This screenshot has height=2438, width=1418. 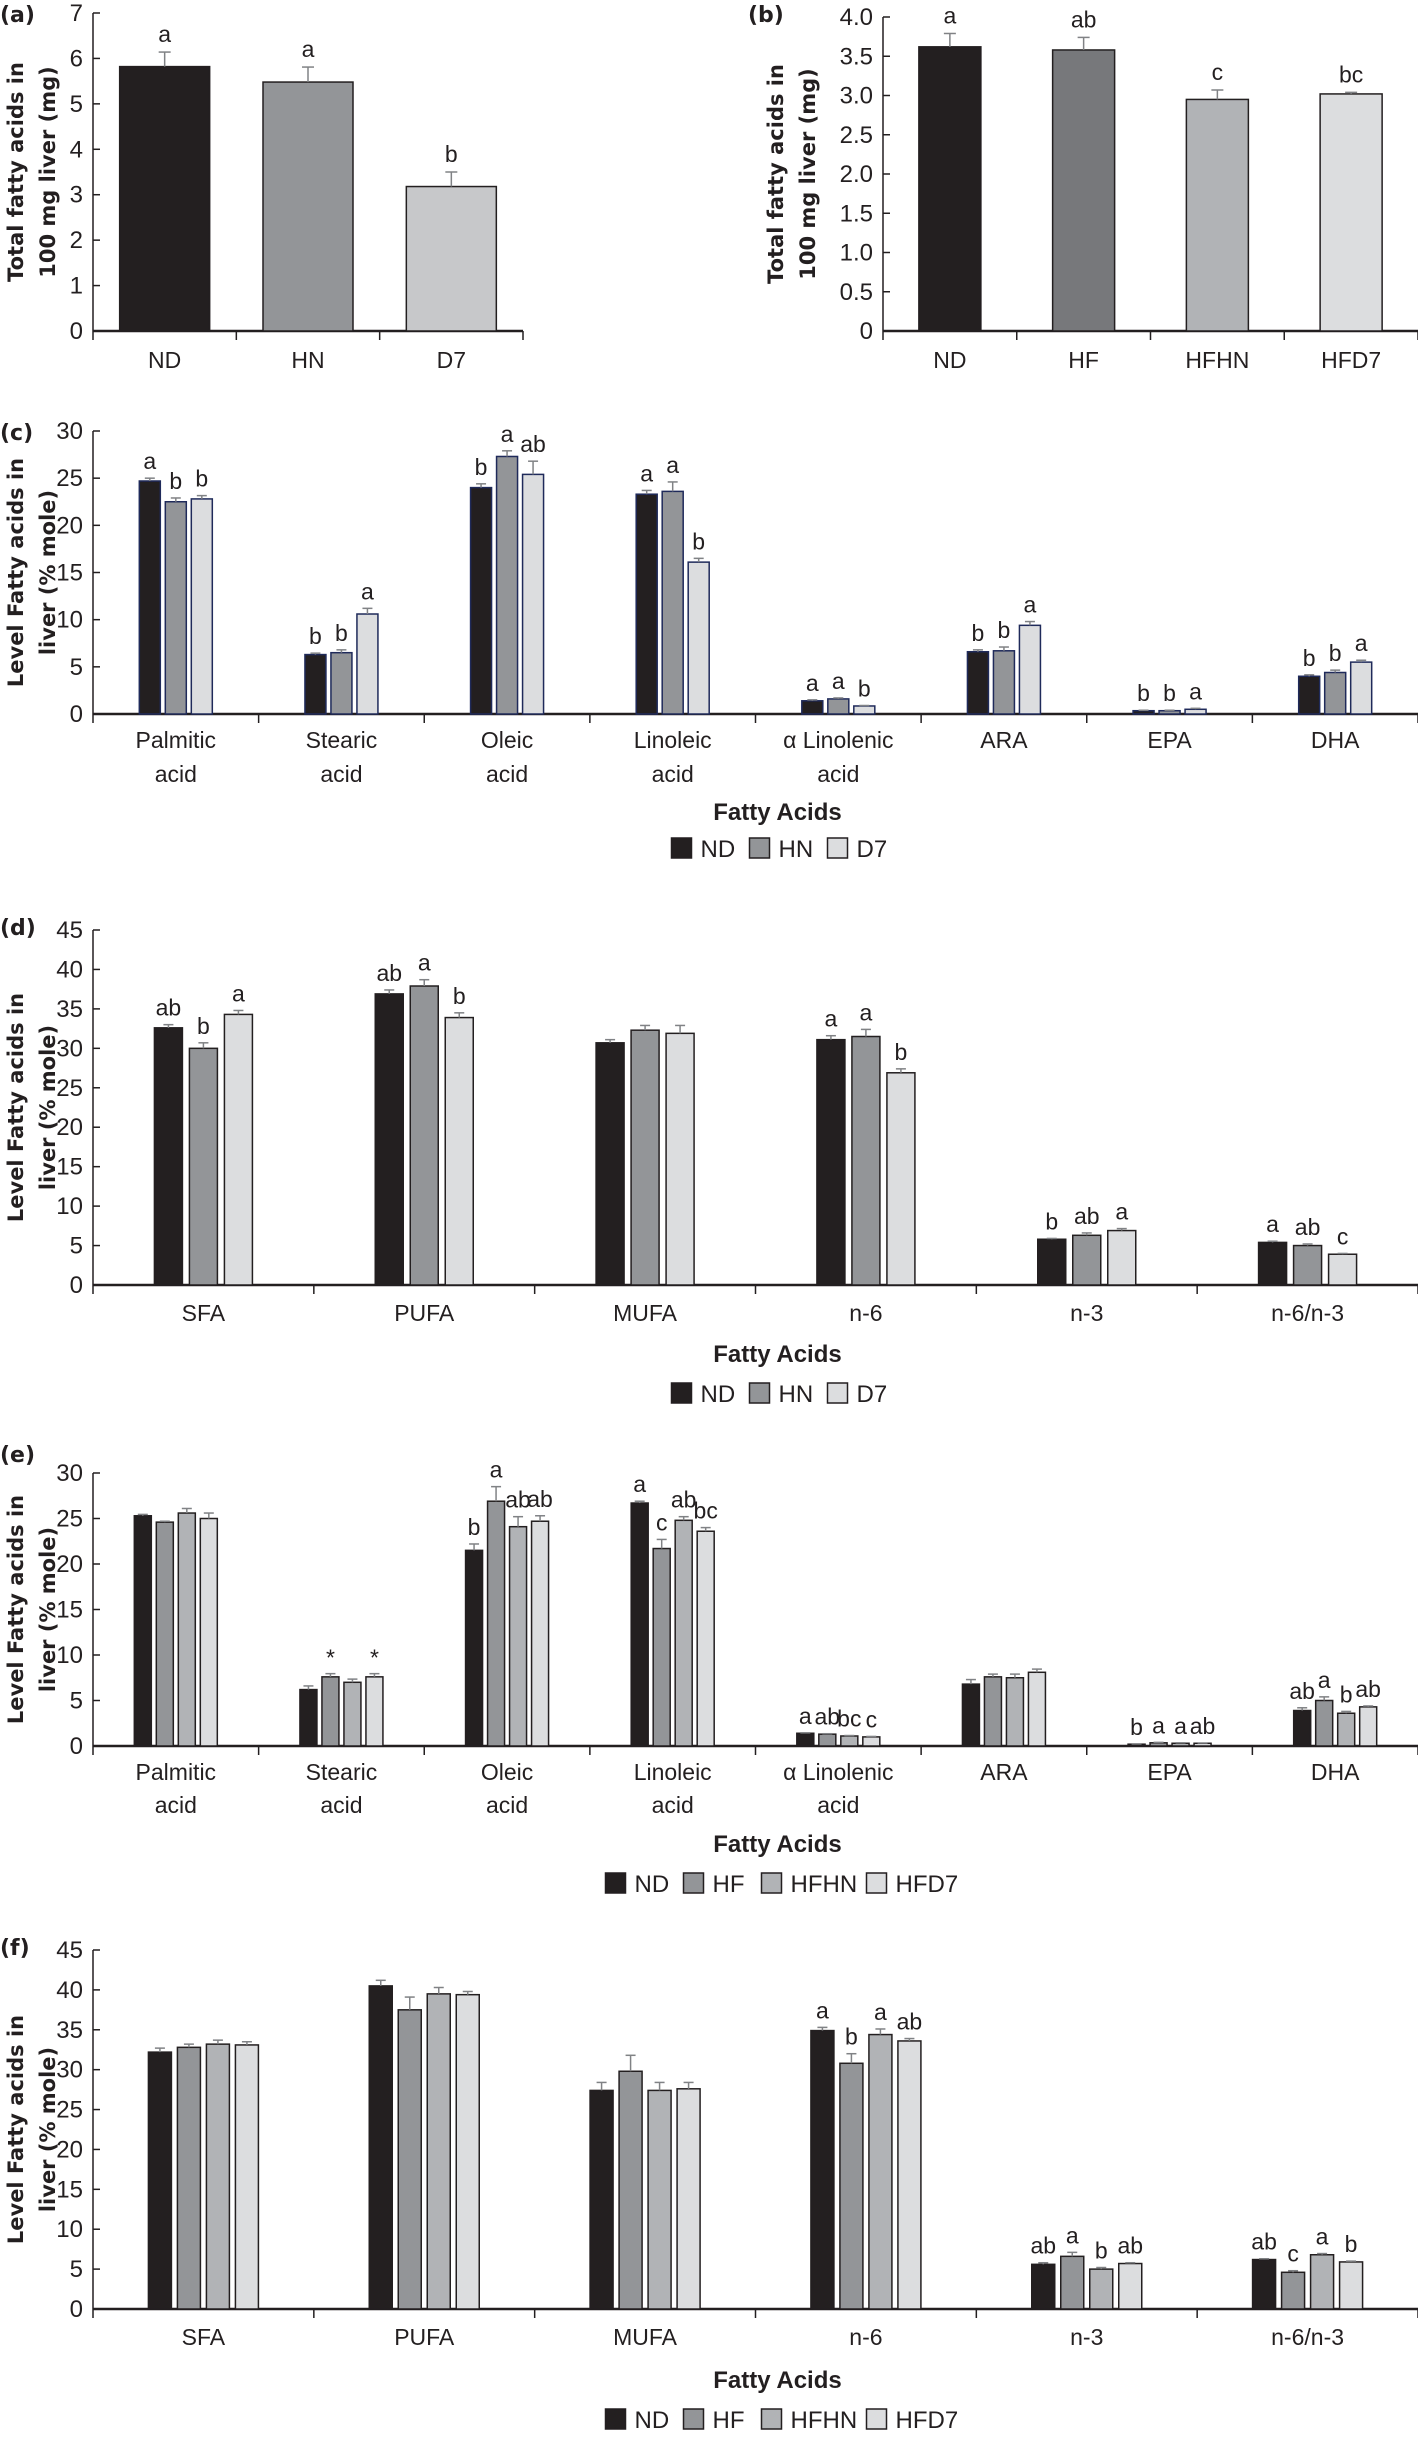 What do you see at coordinates (48, 1107) in the screenshot?
I see `y-axis-label-line: liver (% mole)` at bounding box center [48, 1107].